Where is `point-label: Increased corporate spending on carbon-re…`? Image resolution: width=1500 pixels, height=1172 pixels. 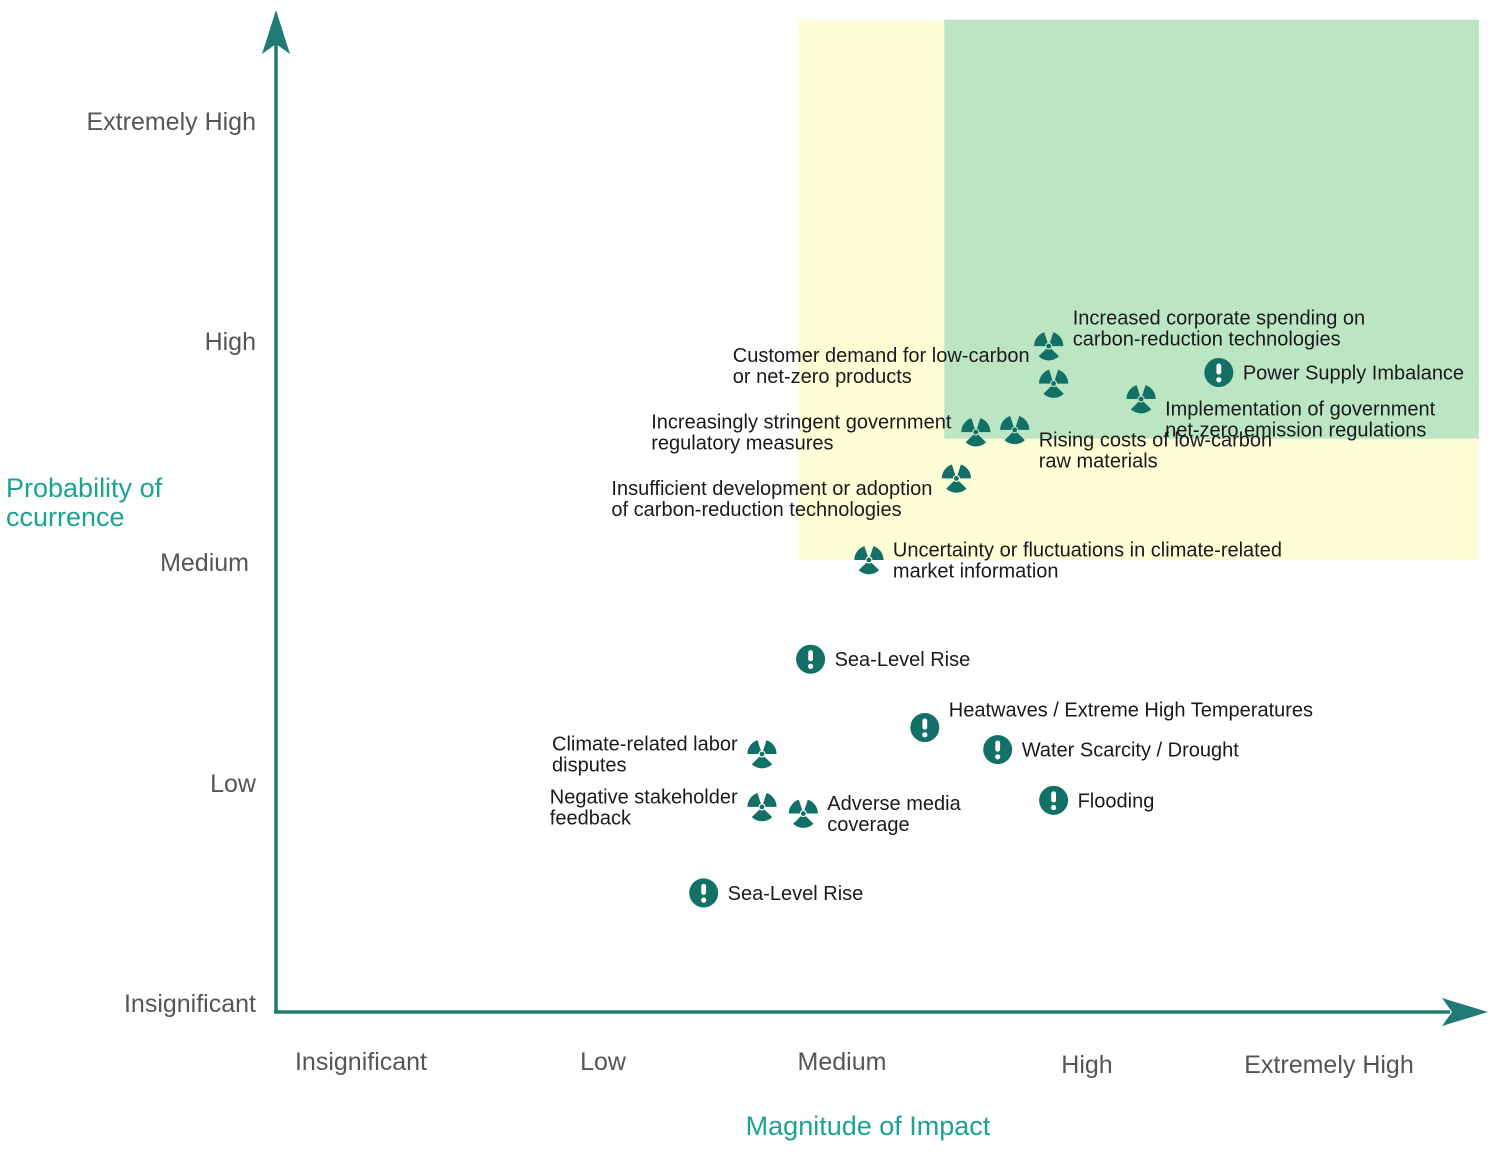 point-label: Increased corporate spending on carbon-re… is located at coordinates (1219, 329).